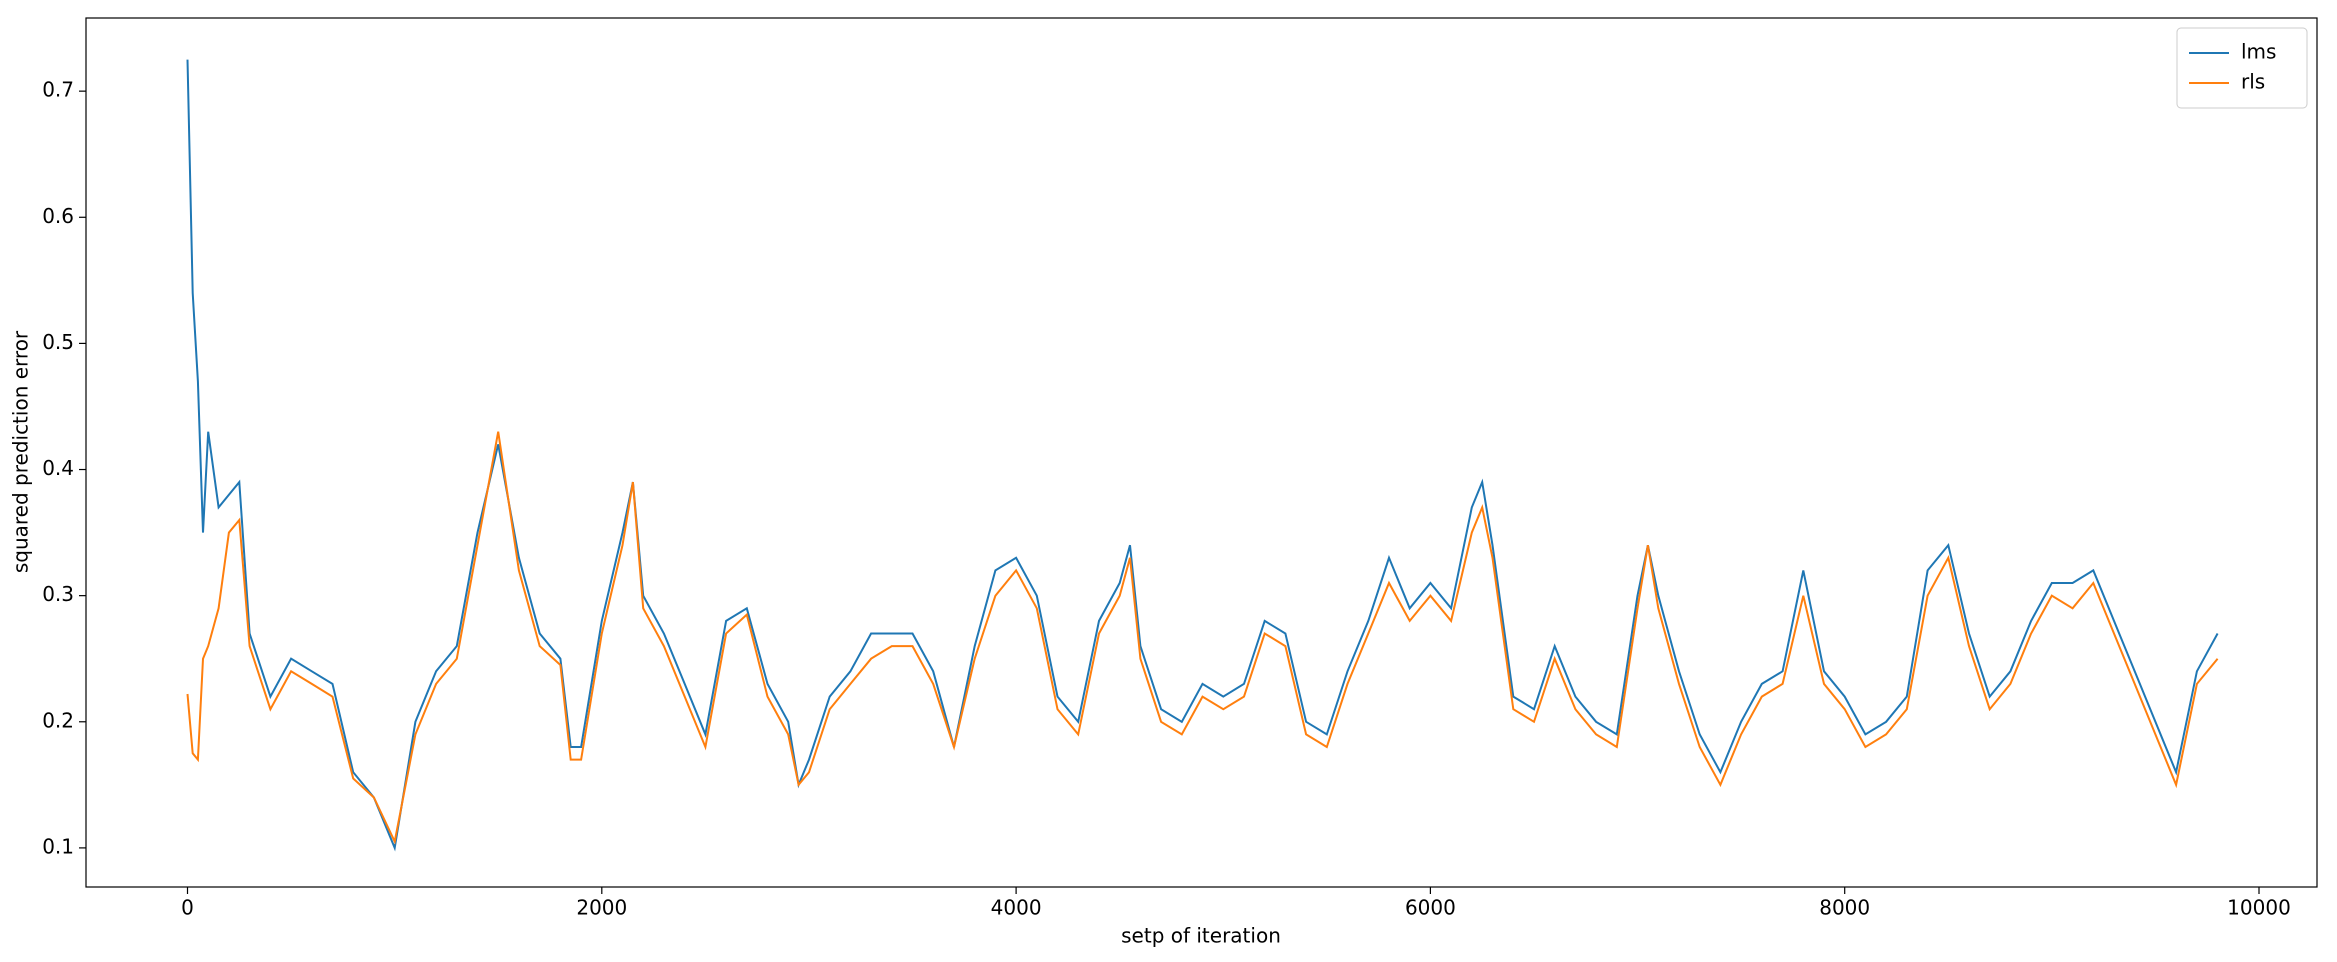 The width and height of the screenshot is (2337, 962). Describe the element at coordinates (2259, 908) in the screenshot. I see `x-tick-label: 10000` at that location.